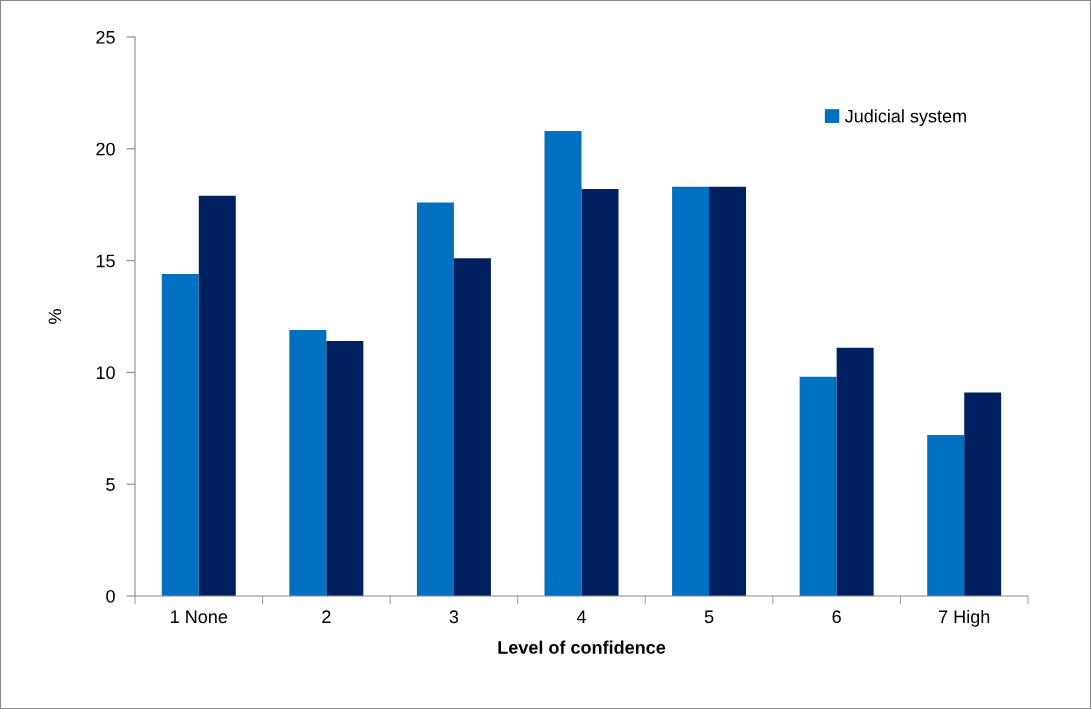  I want to click on y-tick-label: 10, so click(105, 373).